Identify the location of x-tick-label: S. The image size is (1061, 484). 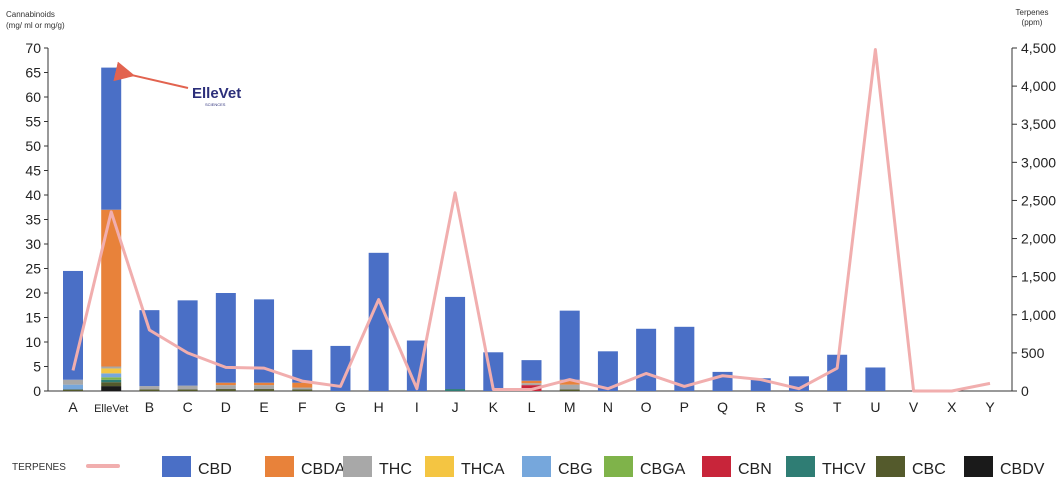
(798, 407).